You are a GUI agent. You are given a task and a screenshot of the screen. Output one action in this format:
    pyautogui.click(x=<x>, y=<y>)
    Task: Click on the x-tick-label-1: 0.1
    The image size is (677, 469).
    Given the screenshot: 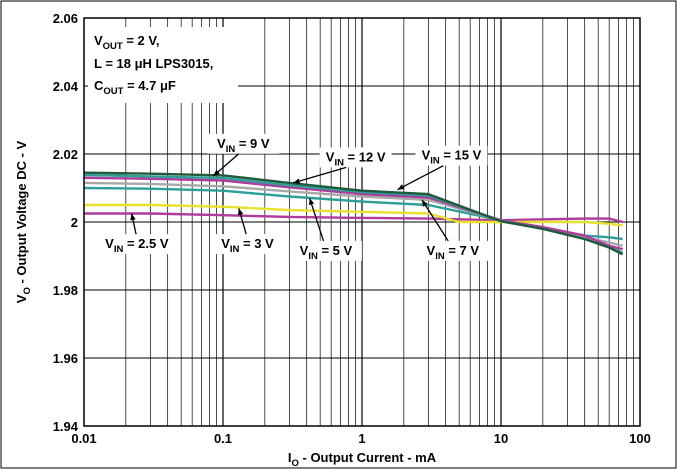 What is the action you would take?
    pyautogui.click(x=223, y=438)
    